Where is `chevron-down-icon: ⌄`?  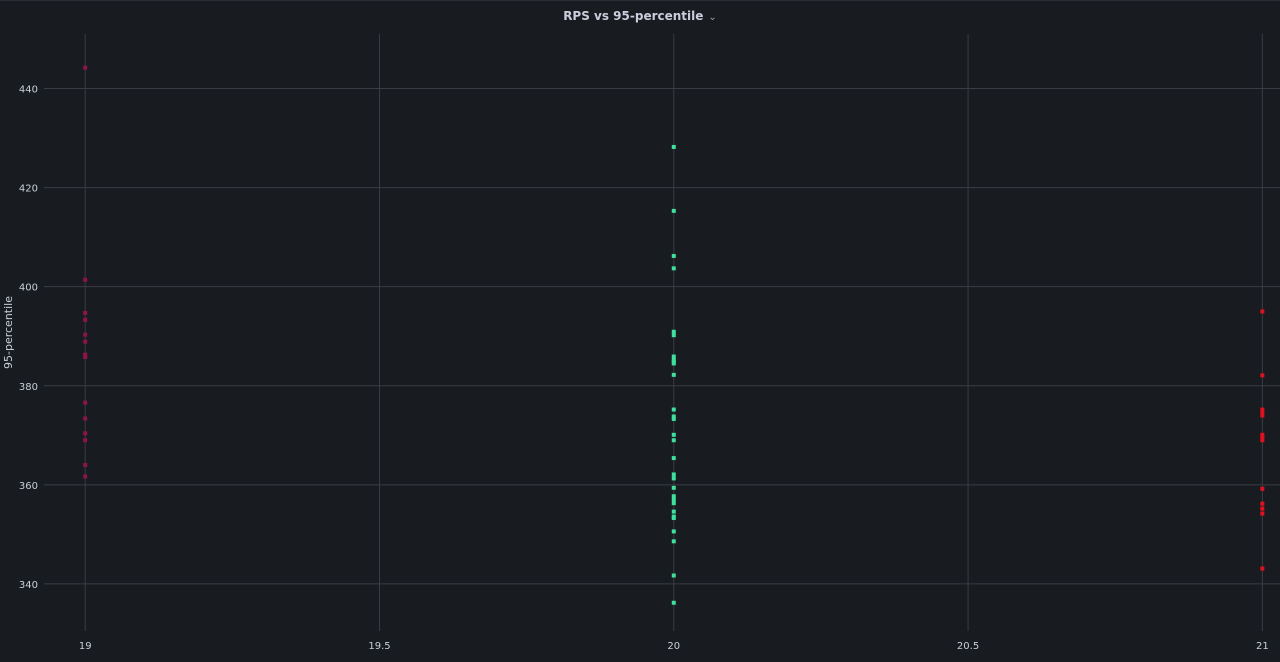 chevron-down-icon: ⌄ is located at coordinates (712, 17).